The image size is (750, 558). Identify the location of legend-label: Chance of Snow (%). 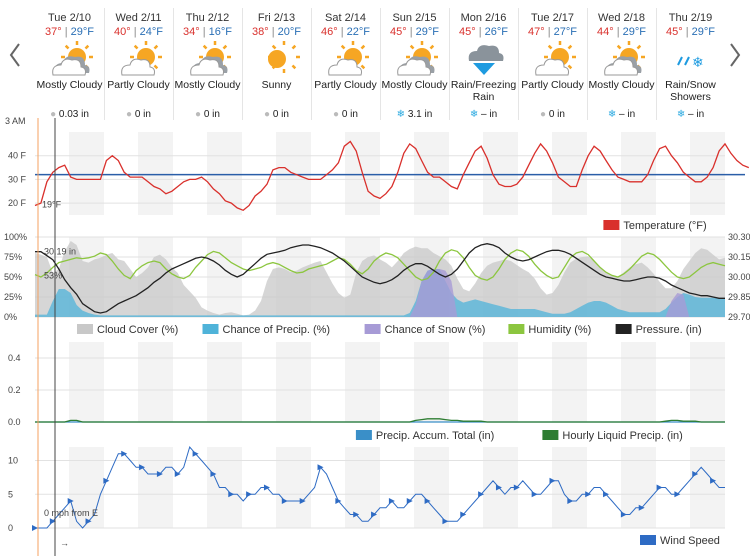
(435, 330).